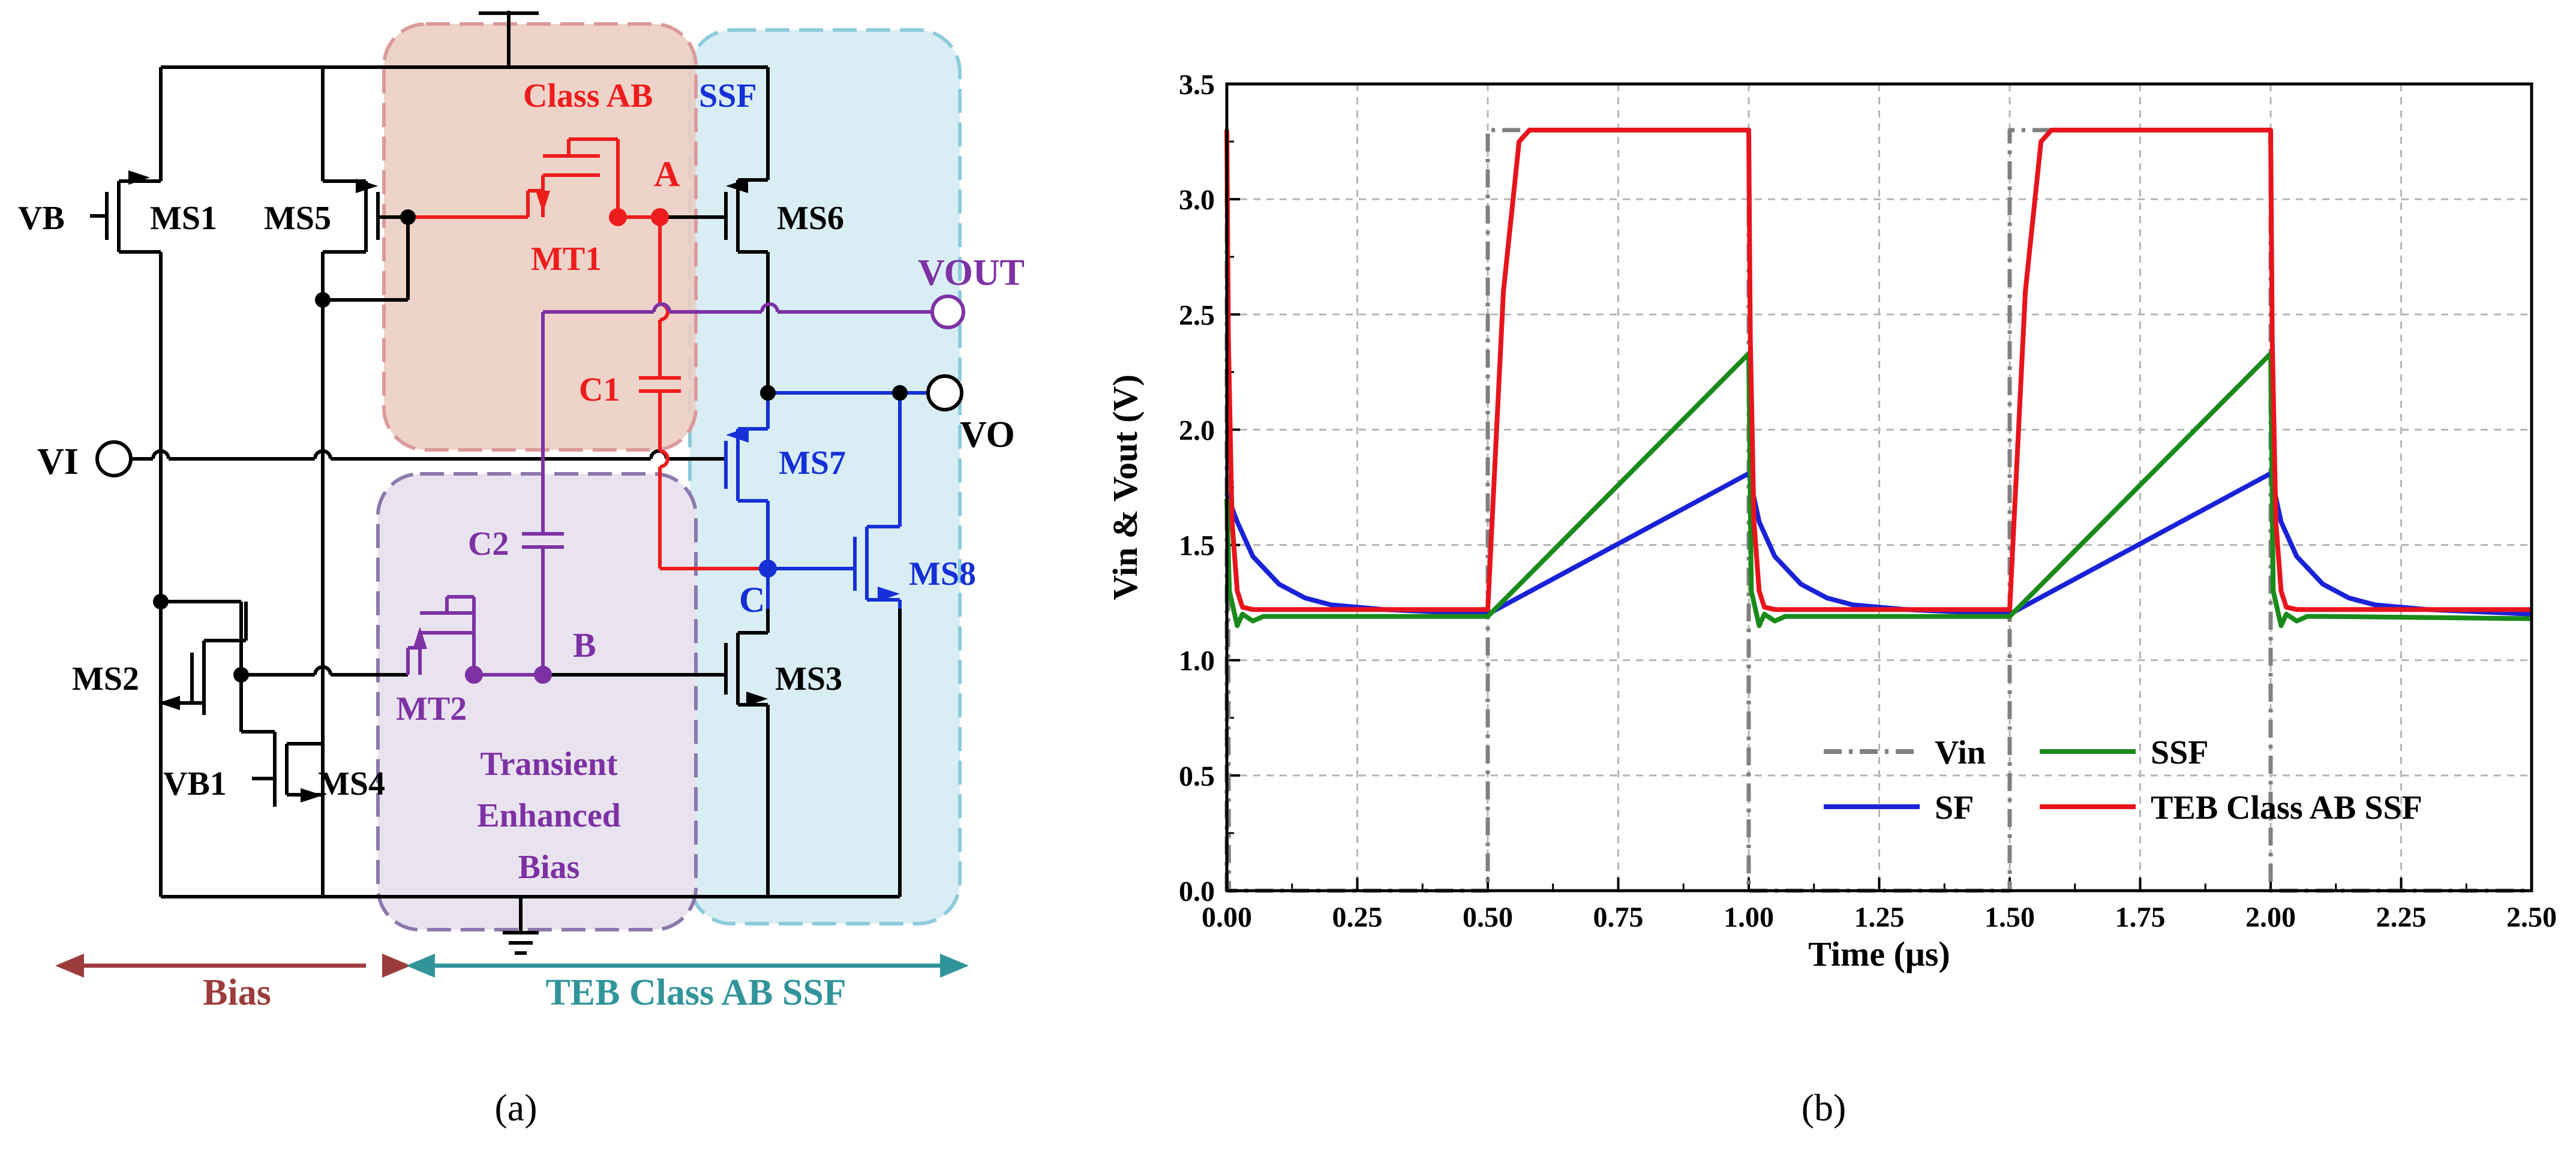 The height and width of the screenshot is (1157, 2576). Describe the element at coordinates (1197, 85) in the screenshot. I see `y-tick-label: 3.5` at that location.